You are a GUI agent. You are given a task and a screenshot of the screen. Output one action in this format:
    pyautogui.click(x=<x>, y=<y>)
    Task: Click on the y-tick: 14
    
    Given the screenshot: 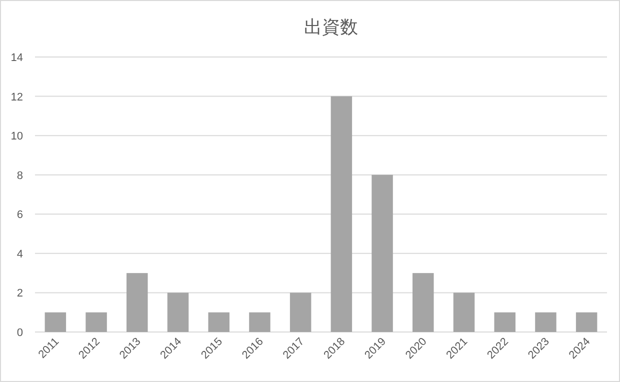 What is the action you would take?
    pyautogui.click(x=16, y=58)
    